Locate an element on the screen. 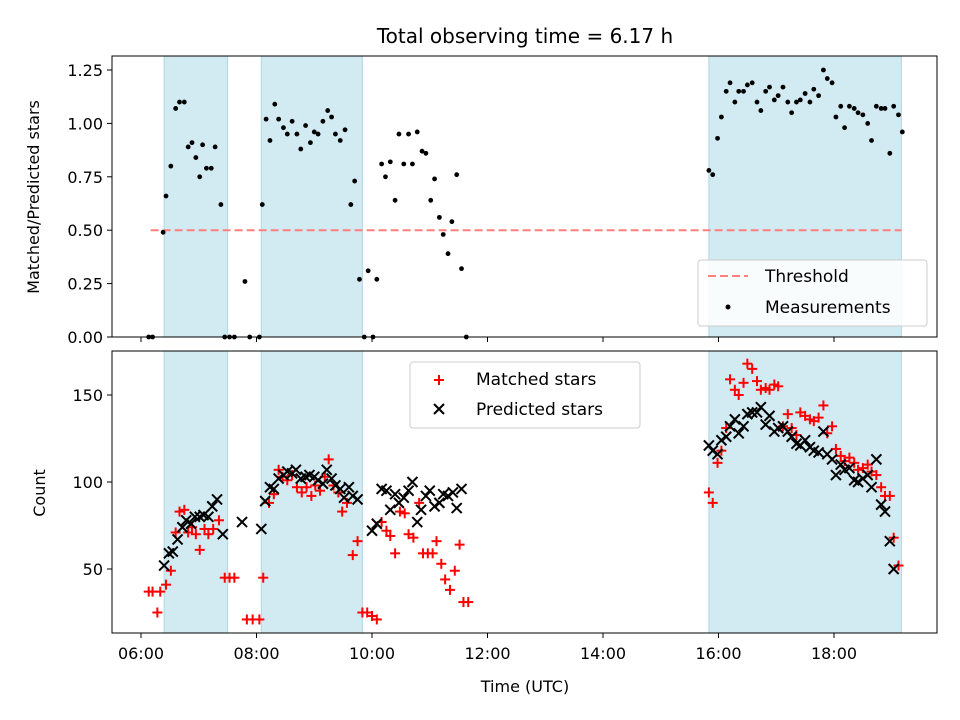  bottom-x-axis-ticks: 06:00 08:00 10:00 12:00 14:00 16:00 18:00 is located at coordinates (487, 648).